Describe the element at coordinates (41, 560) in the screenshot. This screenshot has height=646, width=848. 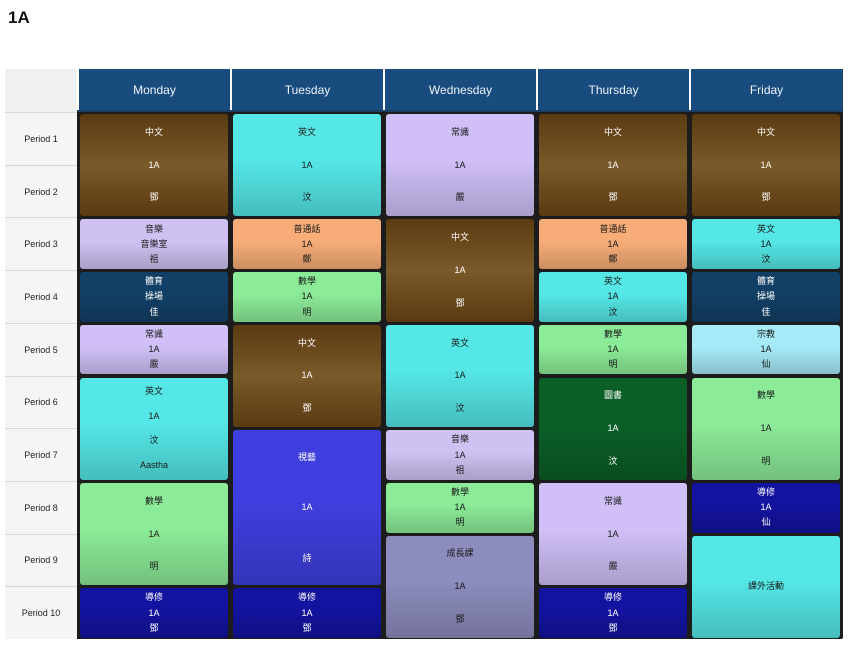
I see `period-label: Period 9` at that location.